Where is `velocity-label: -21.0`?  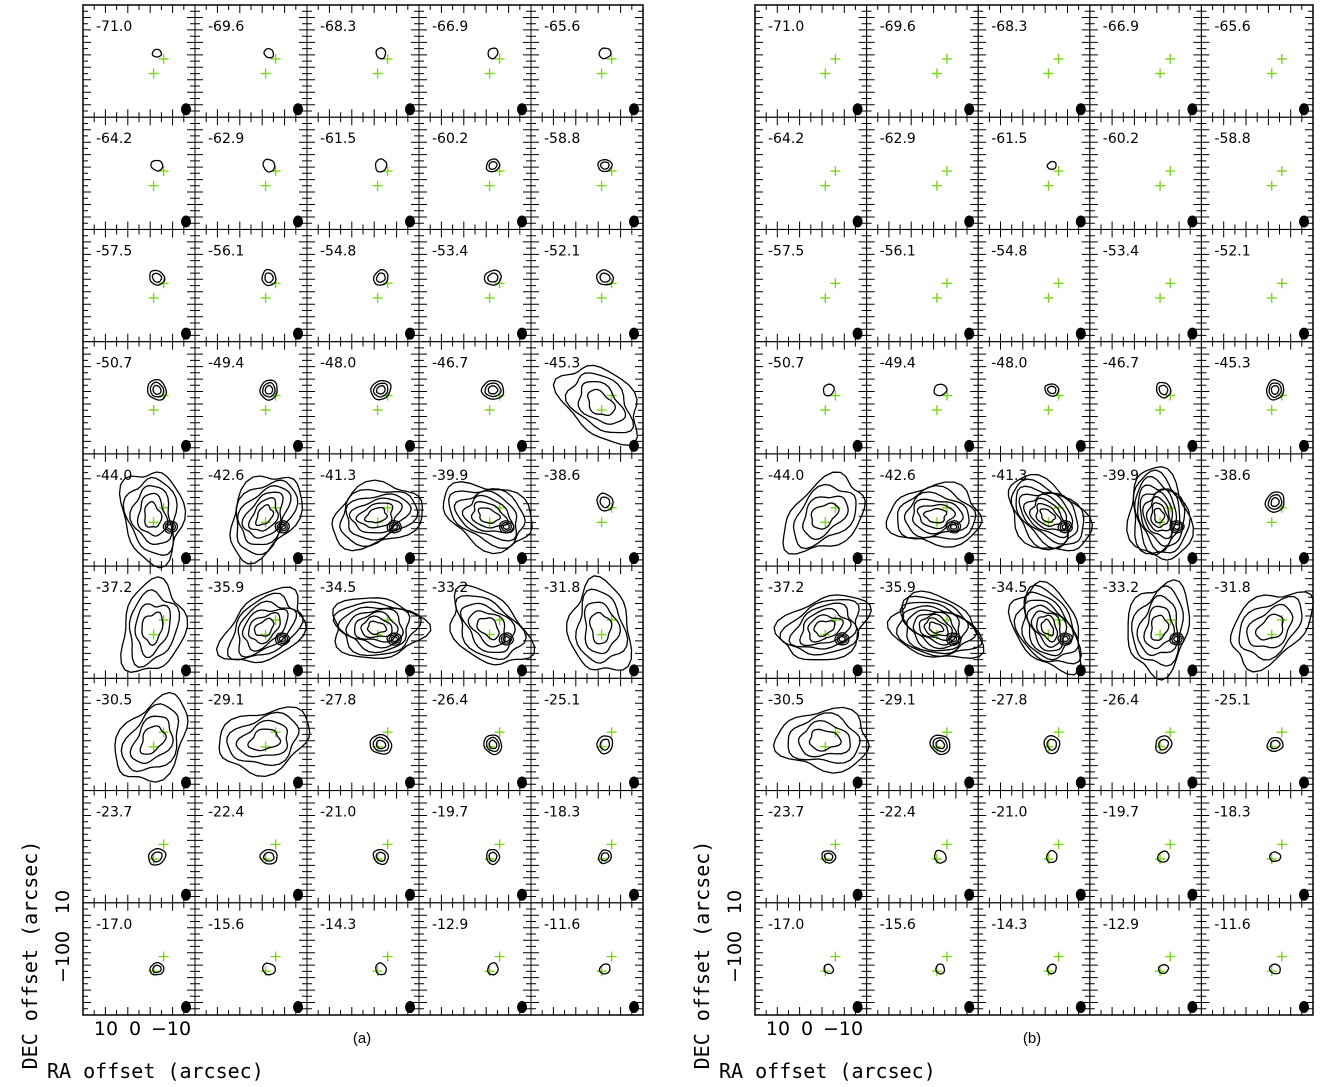
velocity-label: -21.0 is located at coordinates (338, 813).